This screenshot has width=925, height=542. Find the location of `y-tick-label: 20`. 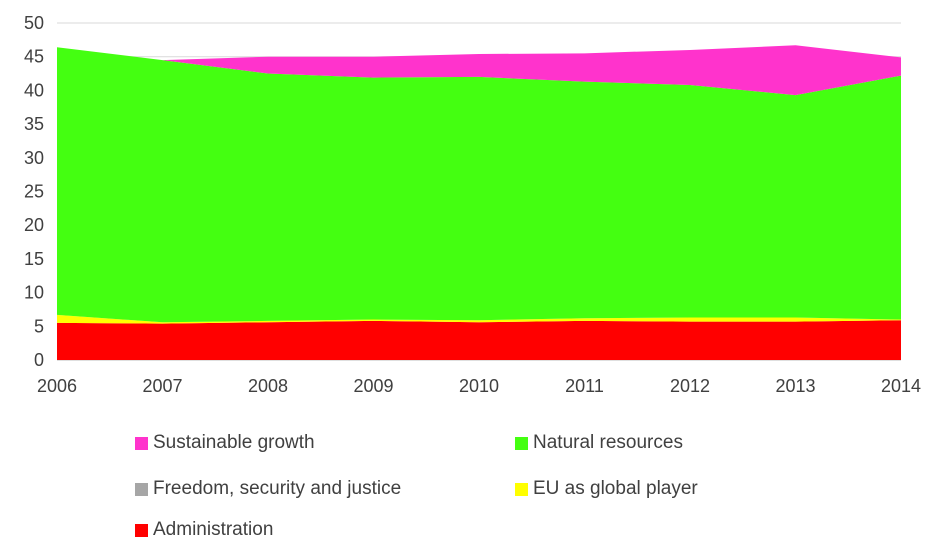

y-tick-label: 20 is located at coordinates (34, 225).